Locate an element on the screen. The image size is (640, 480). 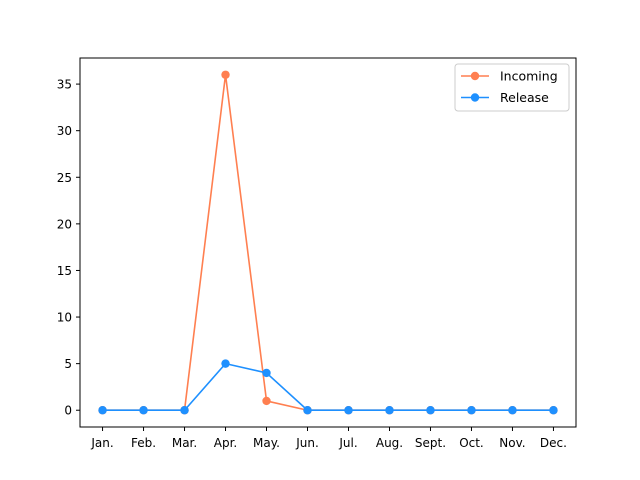
legend-label-release: Release is located at coordinates (524, 97).